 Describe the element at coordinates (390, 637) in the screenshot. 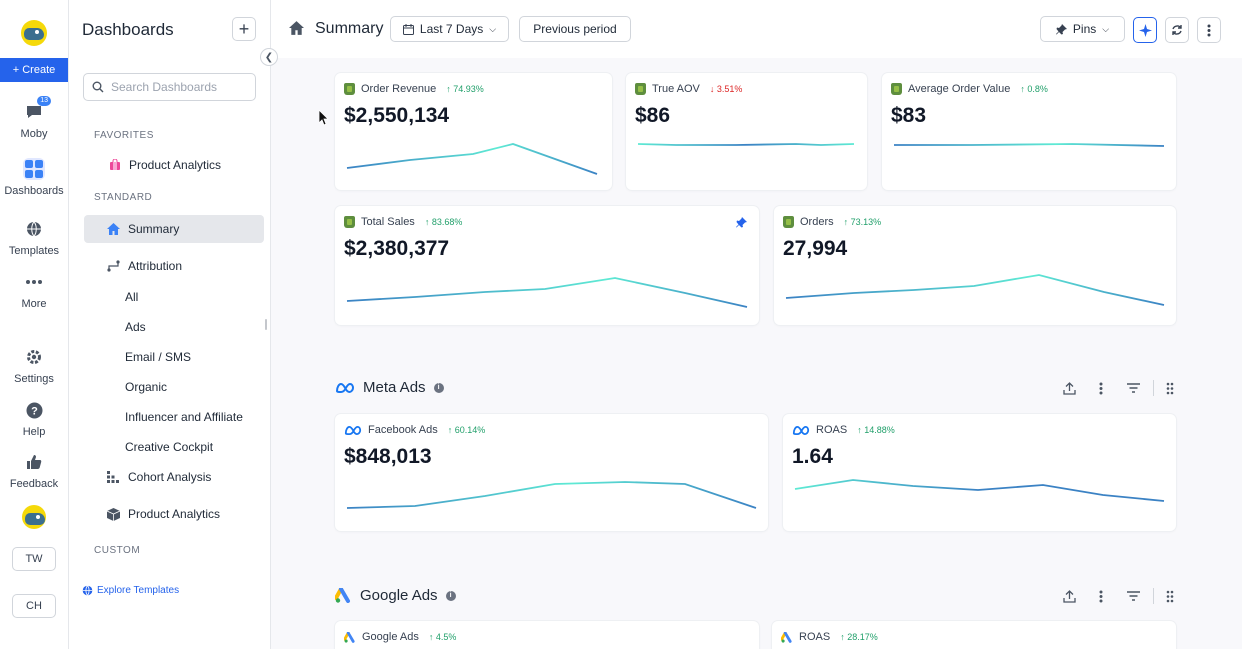

I see `metric-title: Google Ads` at that location.